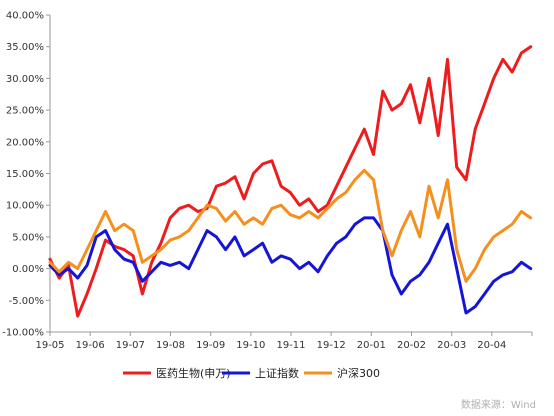  I want to click on y-tick-label: 30.00%, so click(25, 79).